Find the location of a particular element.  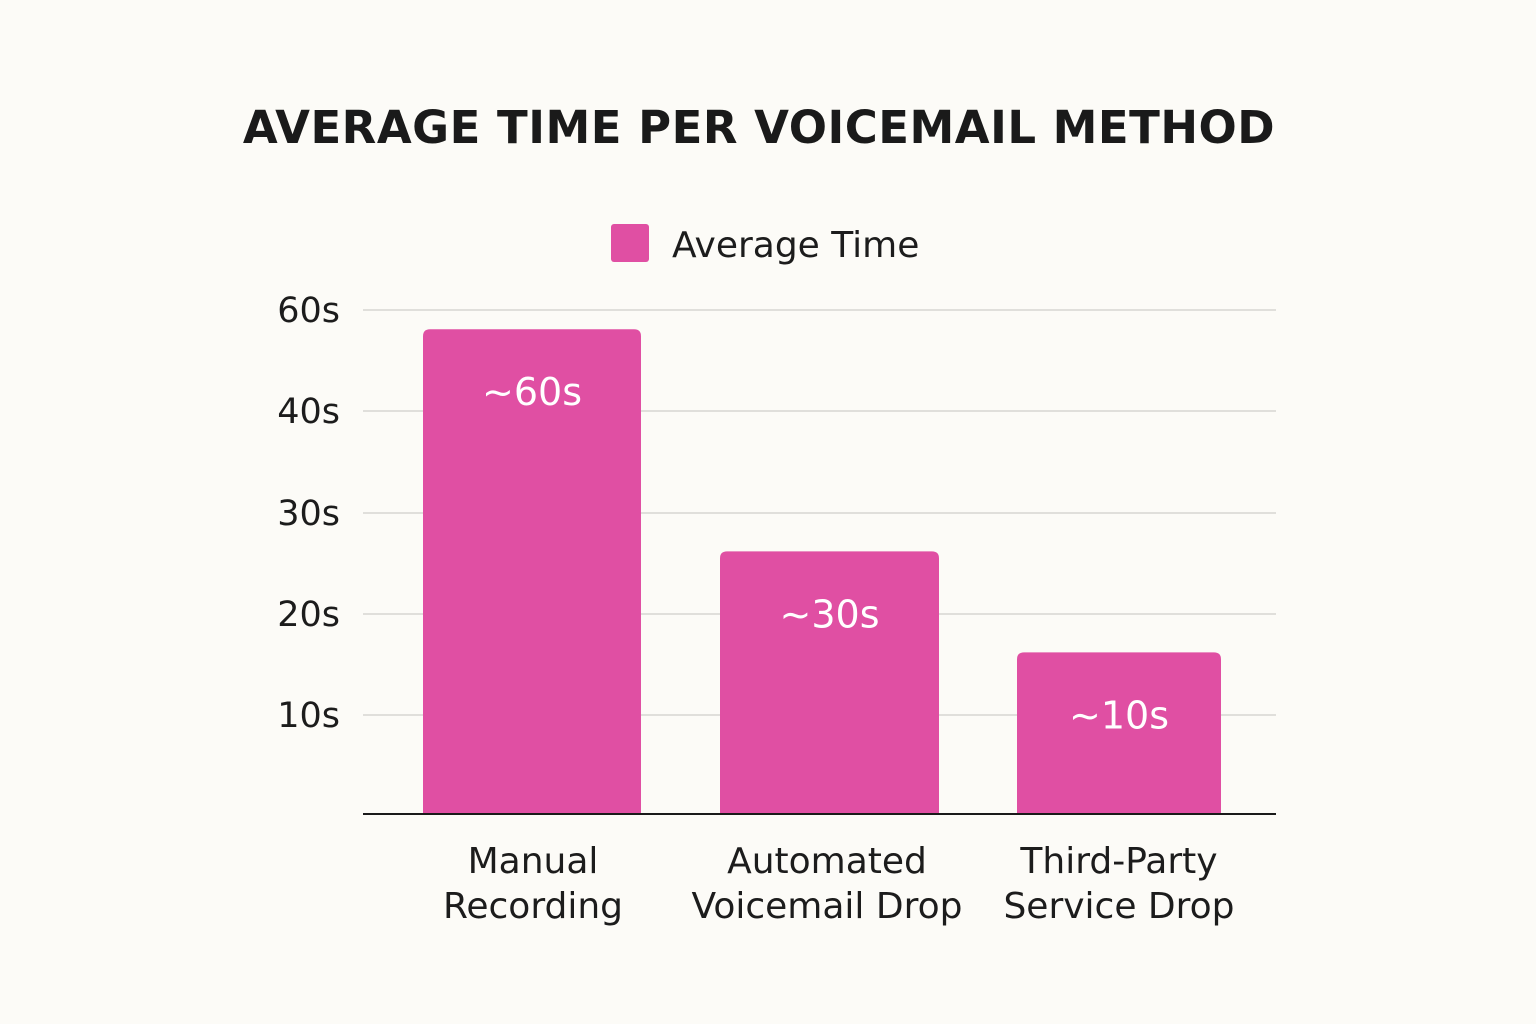

y-tick-label: 30s is located at coordinates (308, 514).